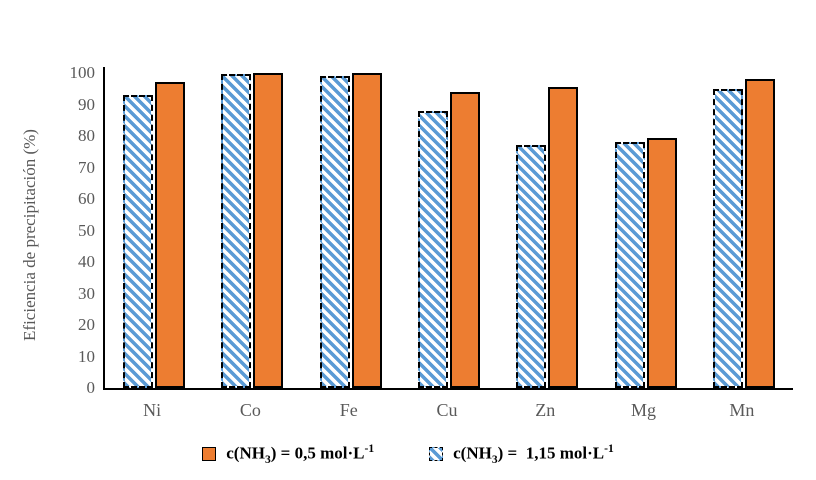 Image resolution: width=816 pixels, height=480 pixels. Describe the element at coordinates (86, 293) in the screenshot. I see `y-tick-label-30: 30` at that location.